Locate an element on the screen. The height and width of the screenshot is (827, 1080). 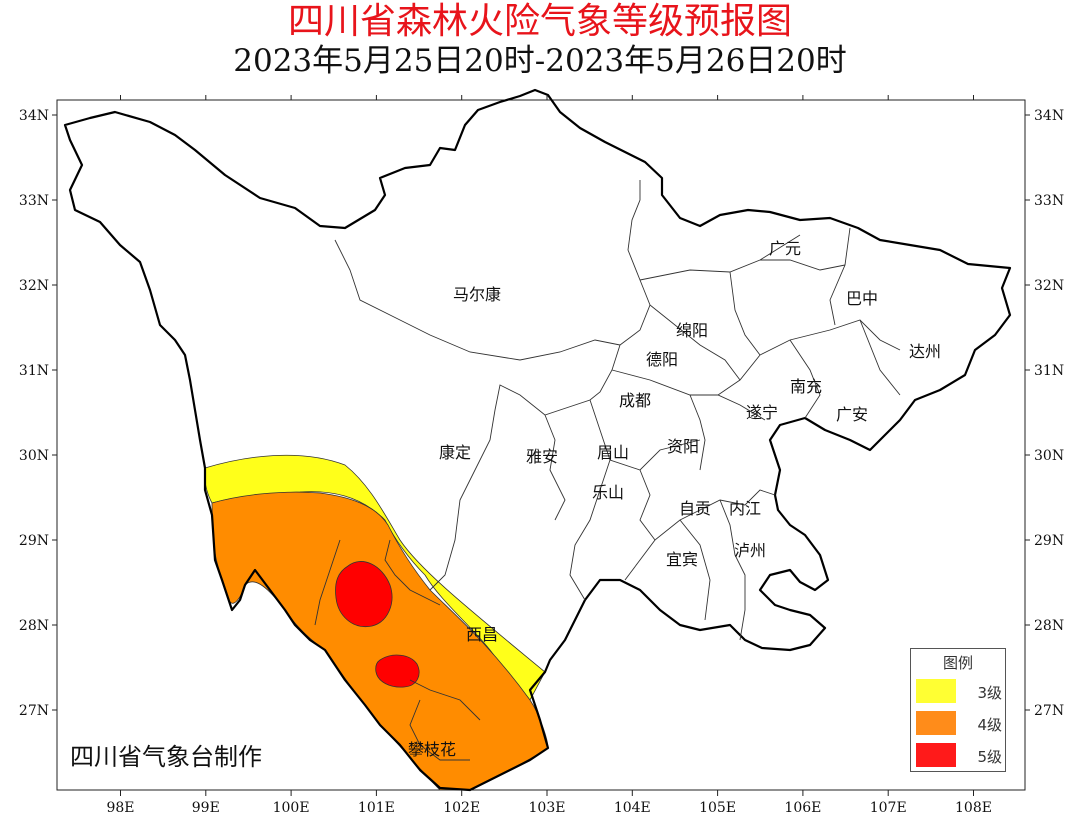
lat-tick-label-right: 34N is located at coordinates (1049, 116).